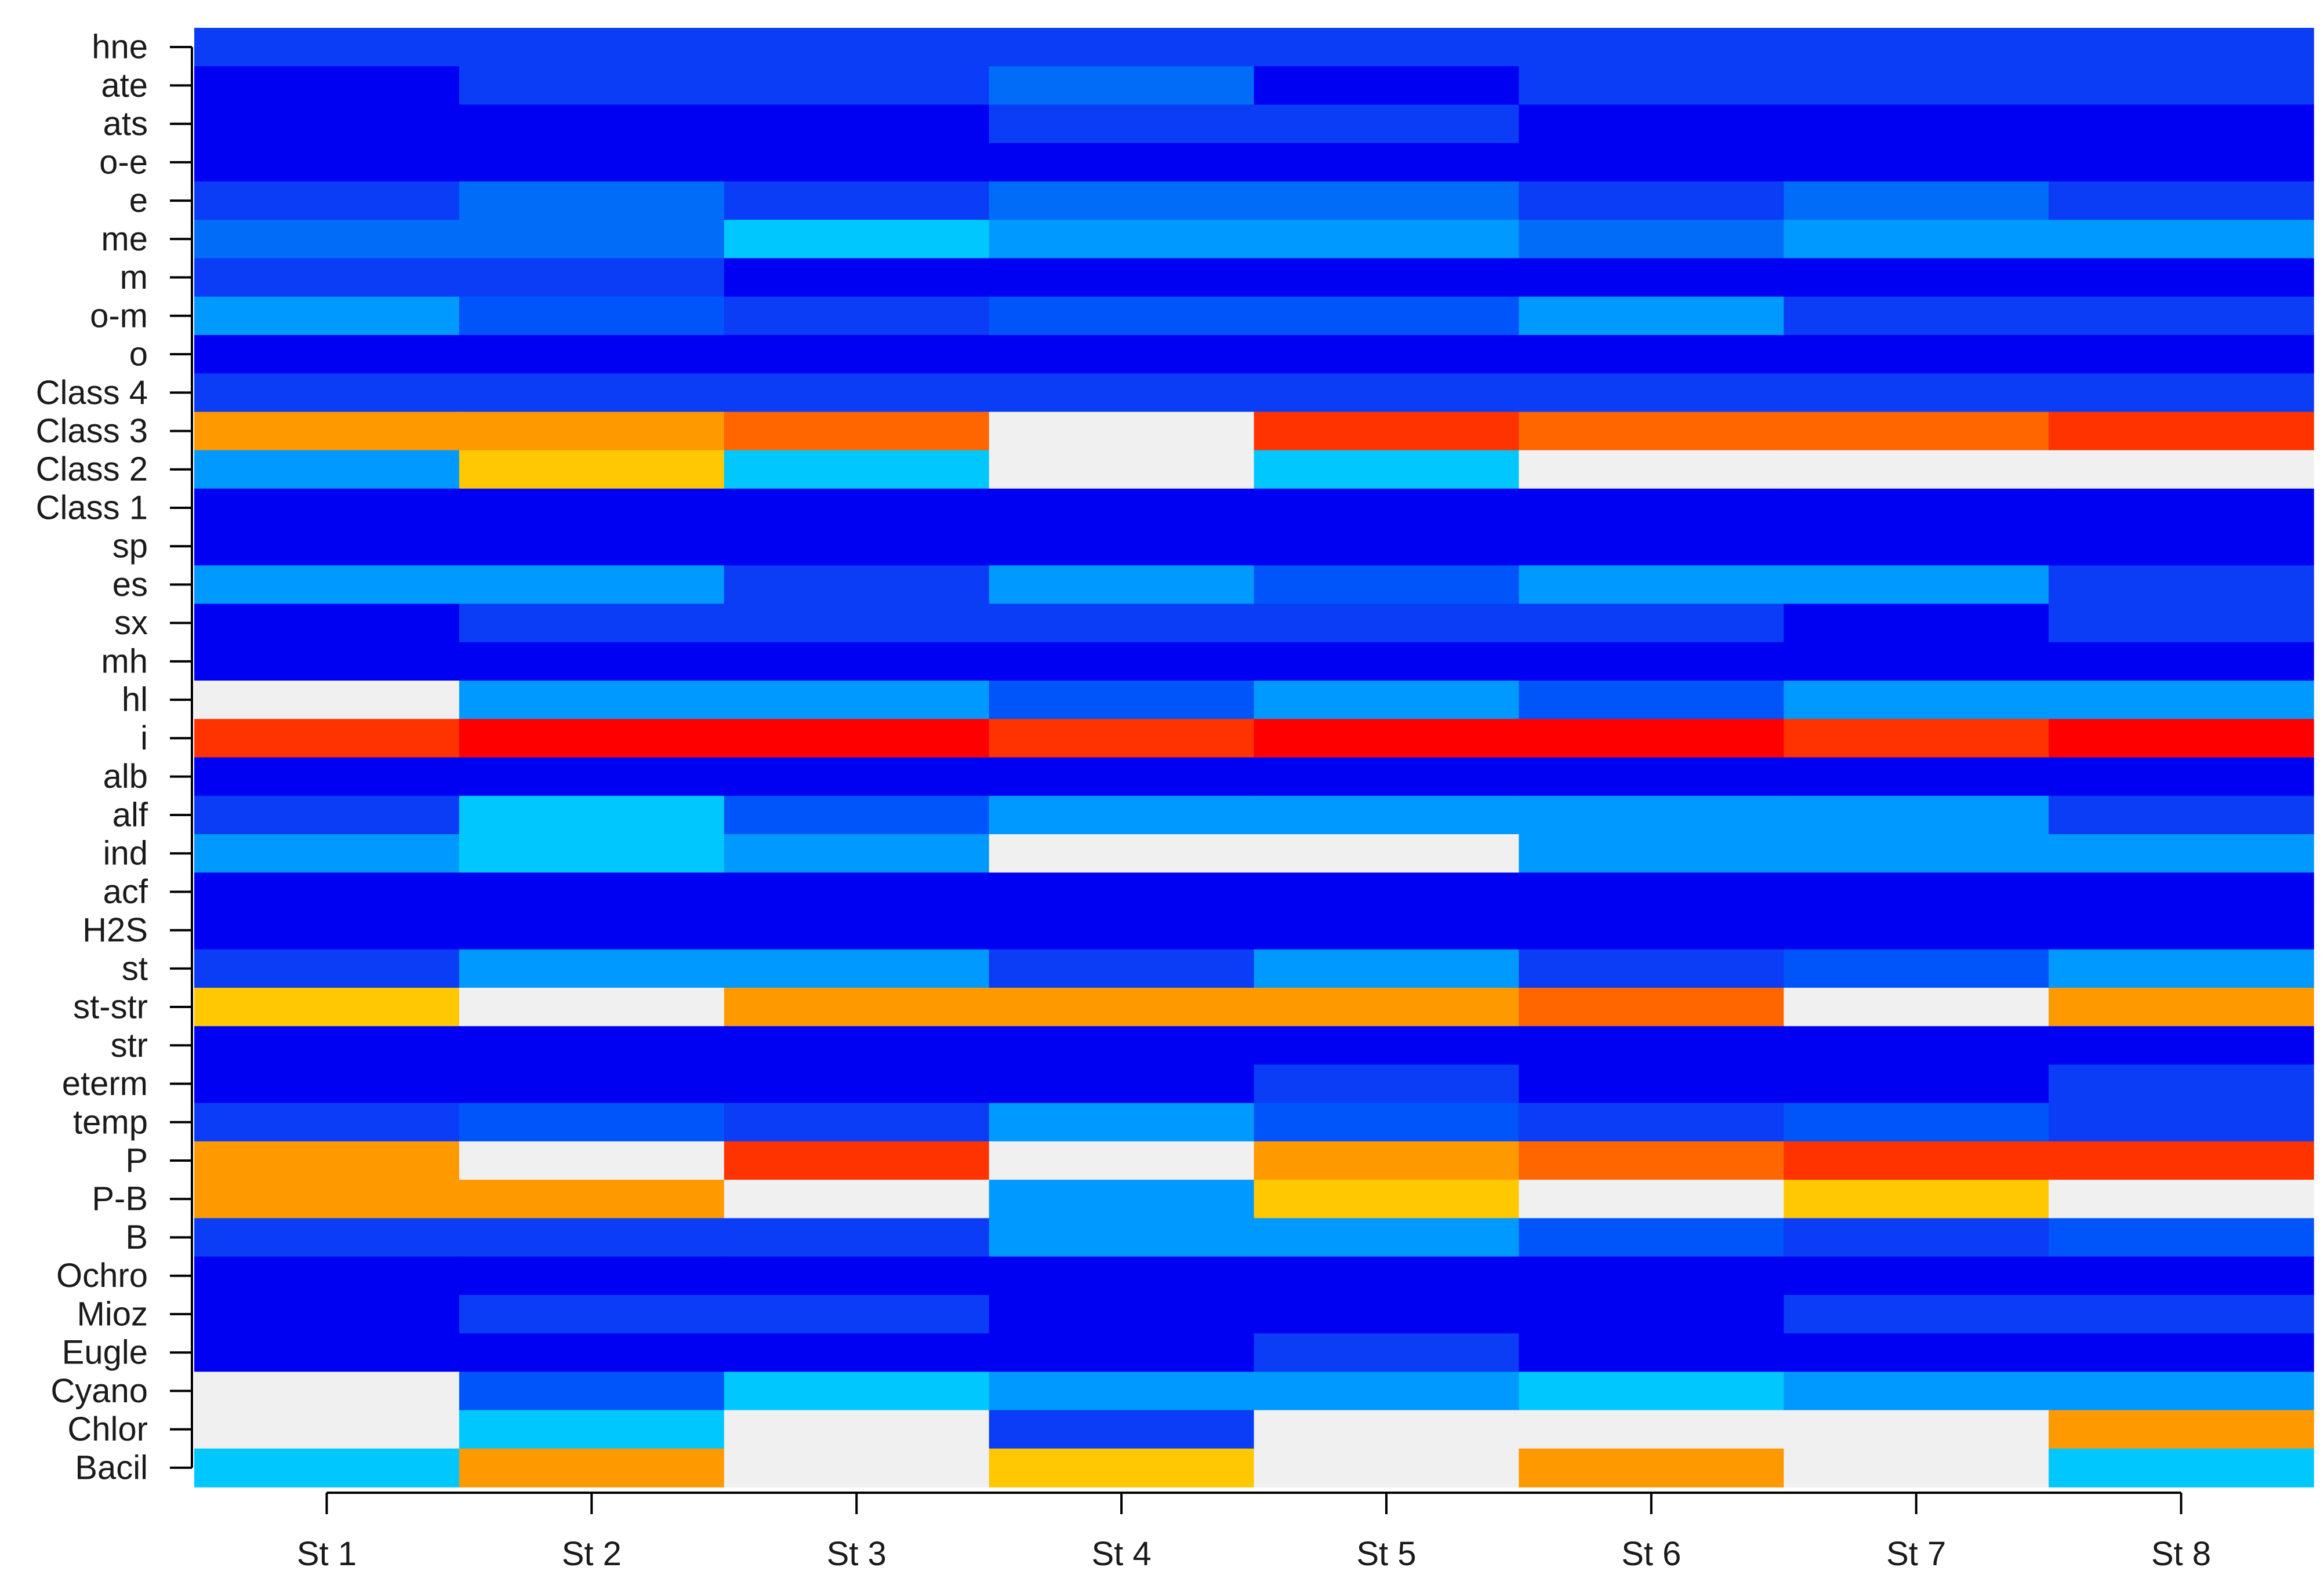 The height and width of the screenshot is (1582, 2324). I want to click on x-axis: St 1 St 2 St 3 St 4 St 5 St 6 St 7 St 8, so click(1254, 1532).